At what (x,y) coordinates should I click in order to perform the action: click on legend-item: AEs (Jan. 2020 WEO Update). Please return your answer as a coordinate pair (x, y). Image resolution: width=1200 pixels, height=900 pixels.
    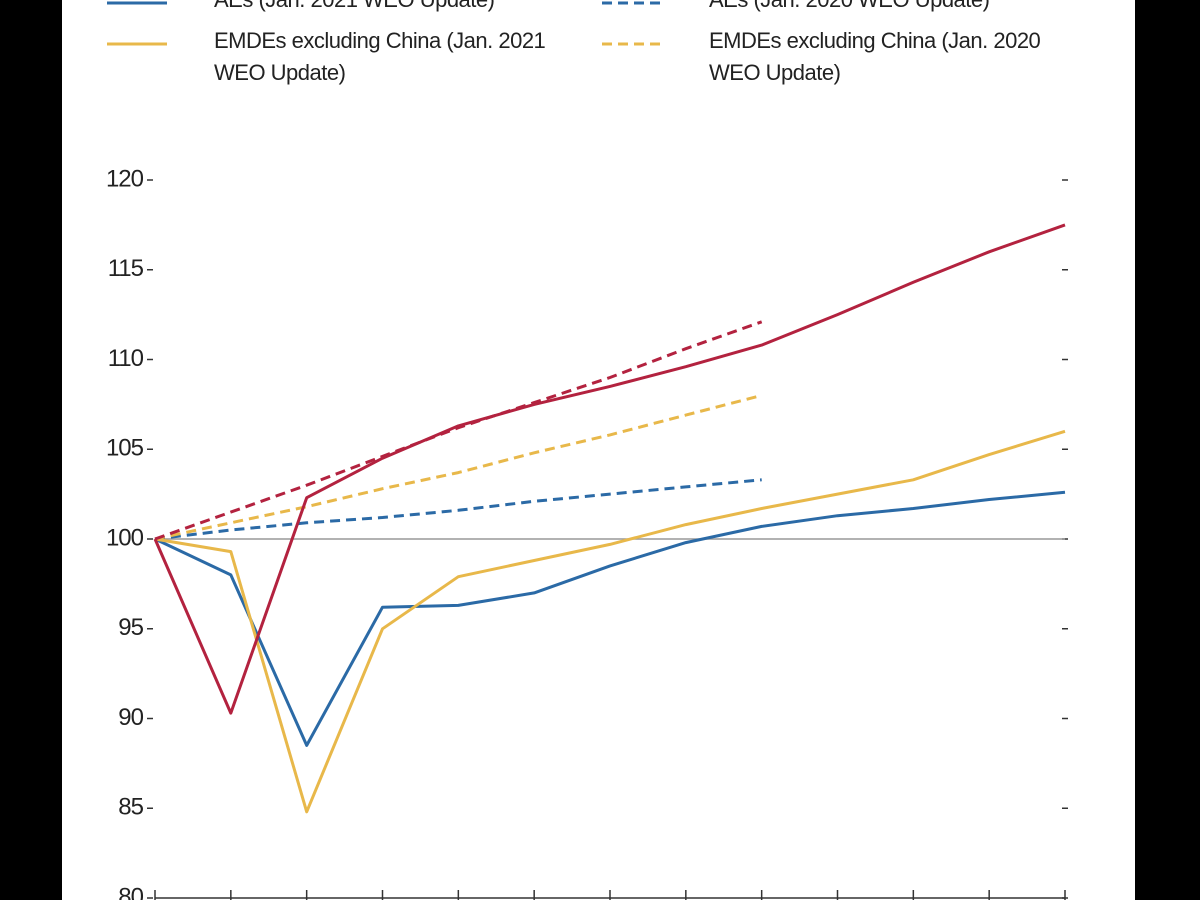
    Looking at the image, I should click on (837, 32).